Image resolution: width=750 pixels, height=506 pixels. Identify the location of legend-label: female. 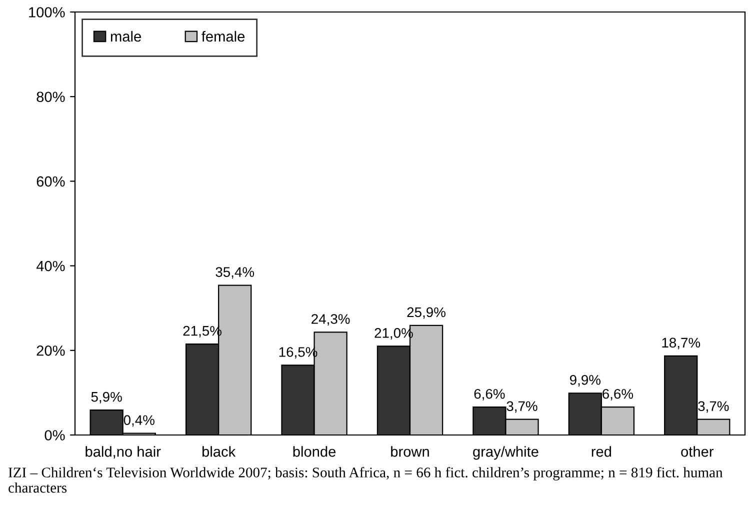
(223, 36).